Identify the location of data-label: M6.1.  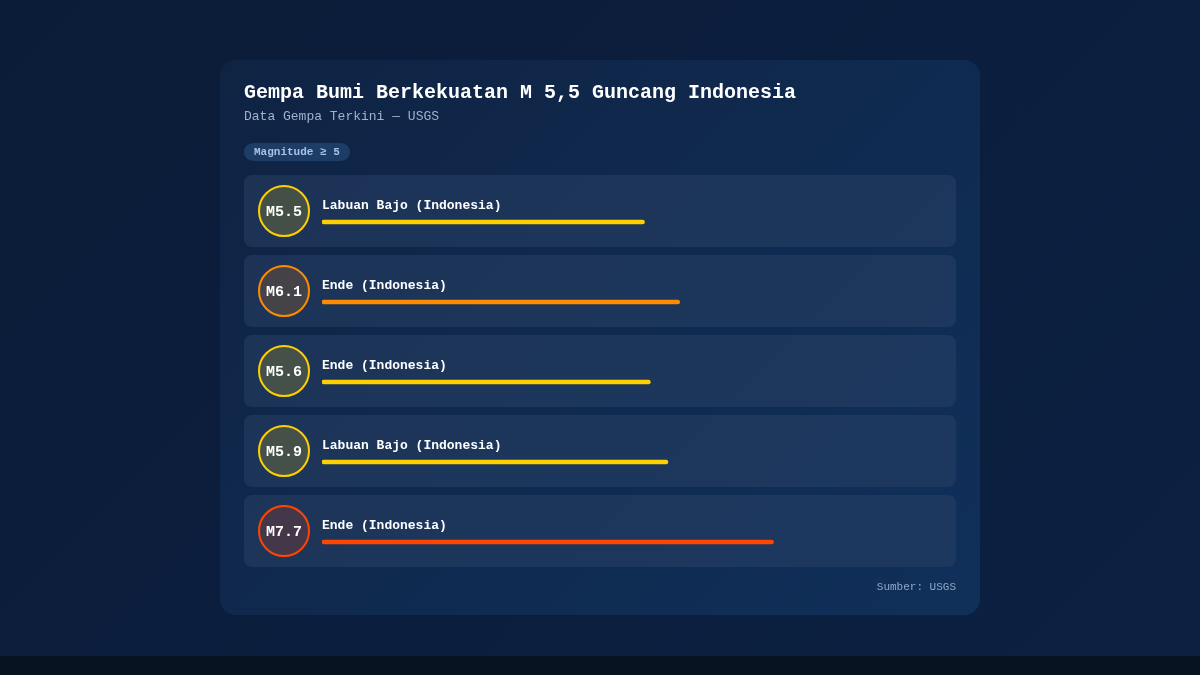
(284, 292).